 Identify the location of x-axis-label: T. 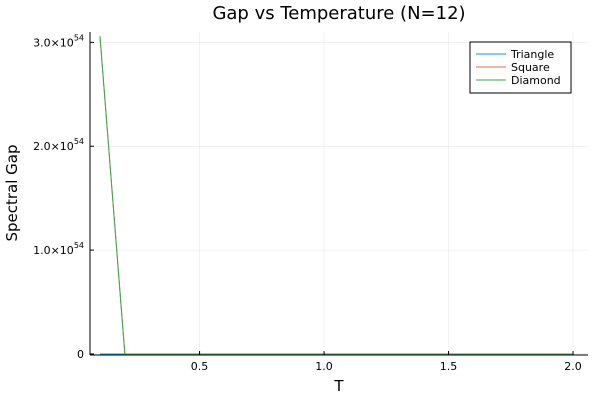
(338, 386).